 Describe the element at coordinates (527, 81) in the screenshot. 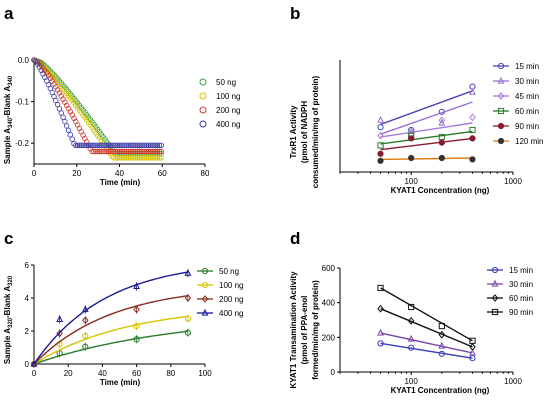

I see `panel-b-legend-label-1: 30 min` at that location.